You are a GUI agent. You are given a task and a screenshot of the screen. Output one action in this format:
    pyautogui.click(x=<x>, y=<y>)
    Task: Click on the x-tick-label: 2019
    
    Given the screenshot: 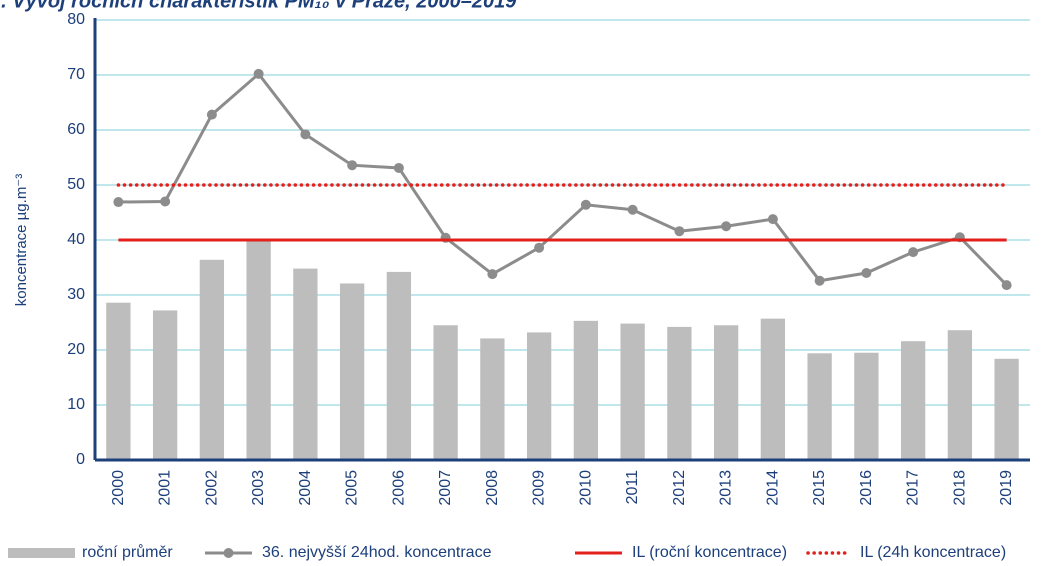 What is the action you would take?
    pyautogui.click(x=1006, y=488)
    